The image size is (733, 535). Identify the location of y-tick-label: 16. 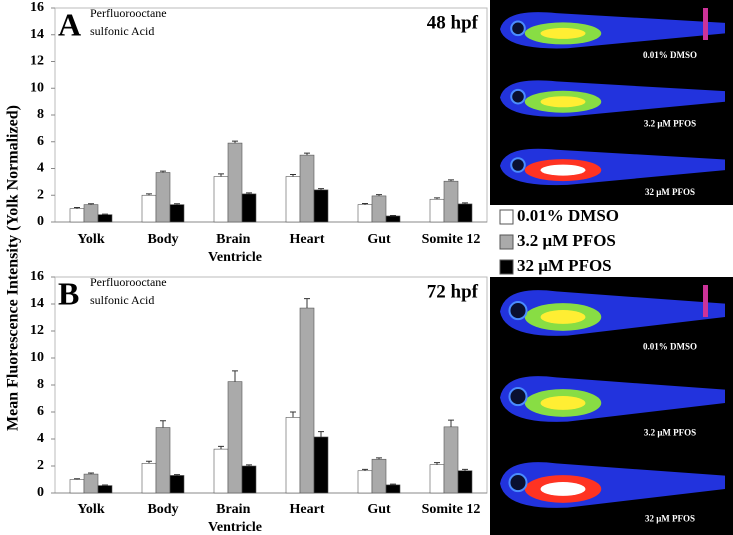
(37, 276).